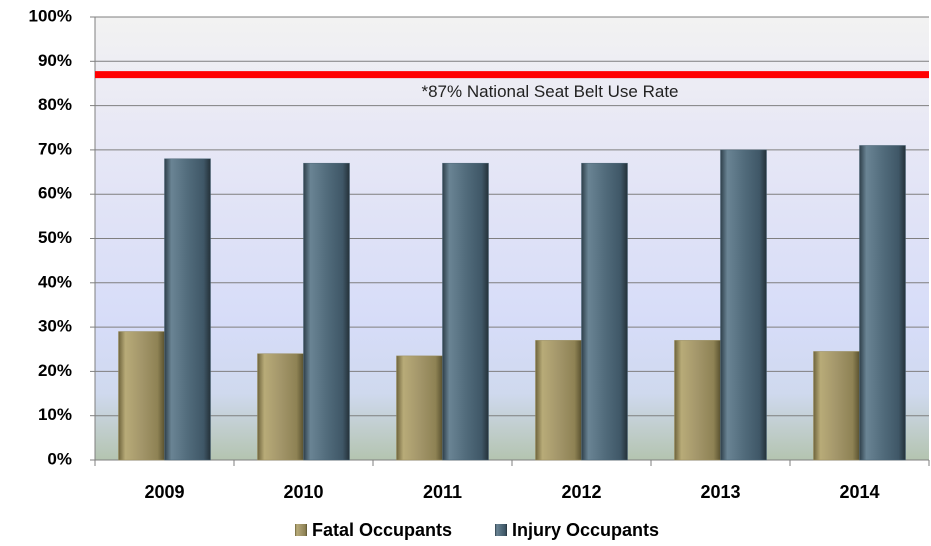 Image resolution: width=931 pixels, height=546 pixels. Describe the element at coordinates (50, 15) in the screenshot. I see `y-tick-label: 100%` at that location.